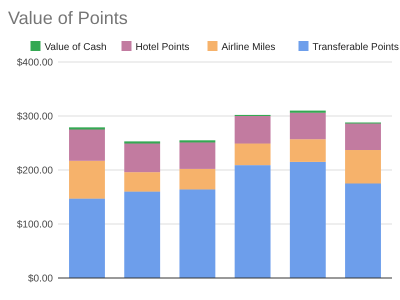 The height and width of the screenshot is (300, 400). What do you see at coordinates (35, 225) in the screenshot?
I see `y-tick-label: $100.00` at bounding box center [35, 225].